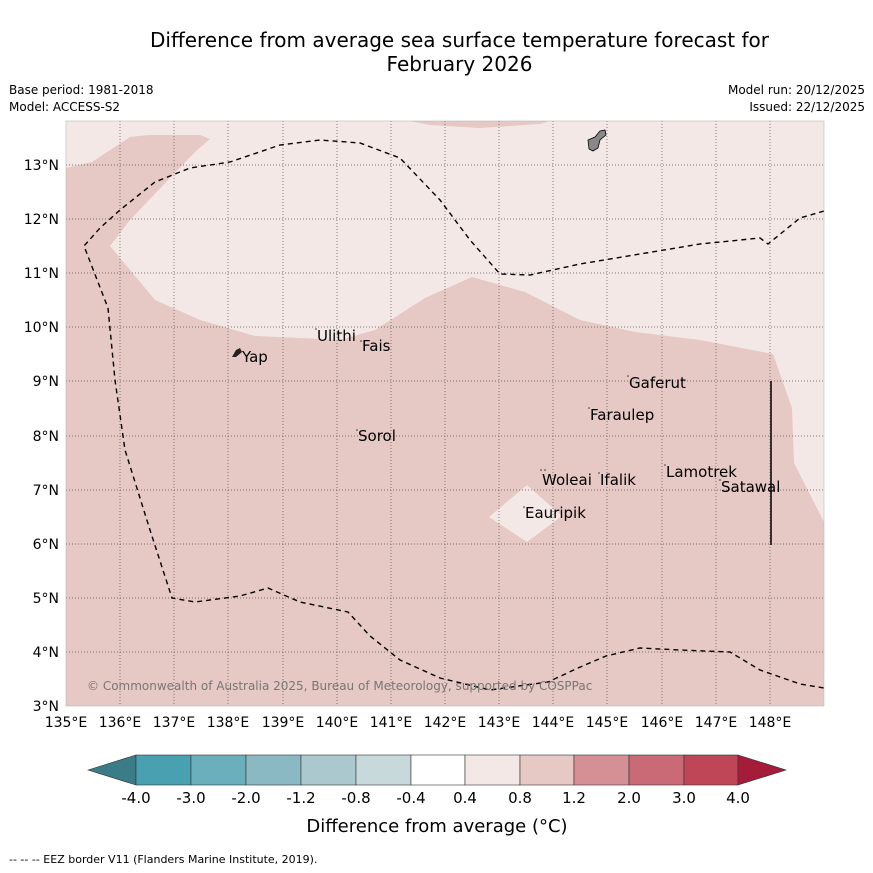 This screenshot has width=873, height=873. I want to click on colorbar-tick: -4.0, so click(135, 798).